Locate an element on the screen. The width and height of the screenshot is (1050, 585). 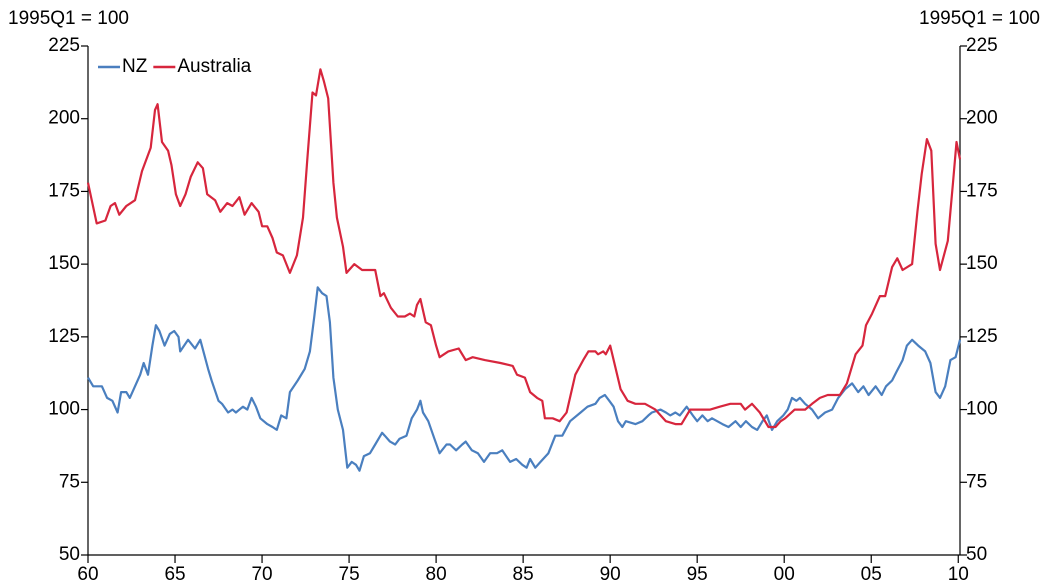
y-tick-label: 225 is located at coordinates (64, 45).